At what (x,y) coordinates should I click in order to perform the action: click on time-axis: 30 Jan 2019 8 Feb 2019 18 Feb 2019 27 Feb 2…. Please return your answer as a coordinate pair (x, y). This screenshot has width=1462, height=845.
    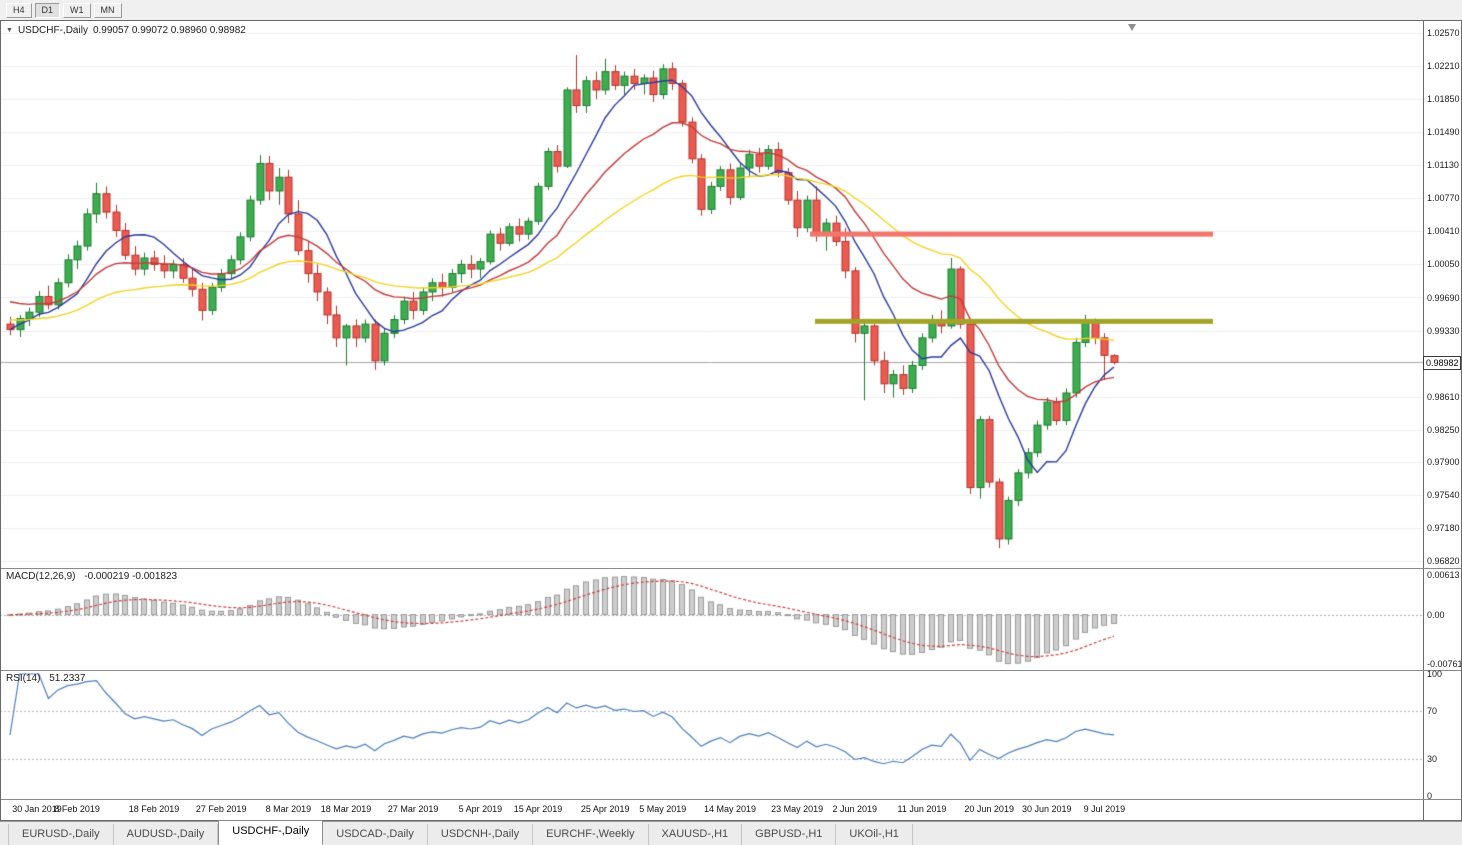
    Looking at the image, I should click on (711, 810).